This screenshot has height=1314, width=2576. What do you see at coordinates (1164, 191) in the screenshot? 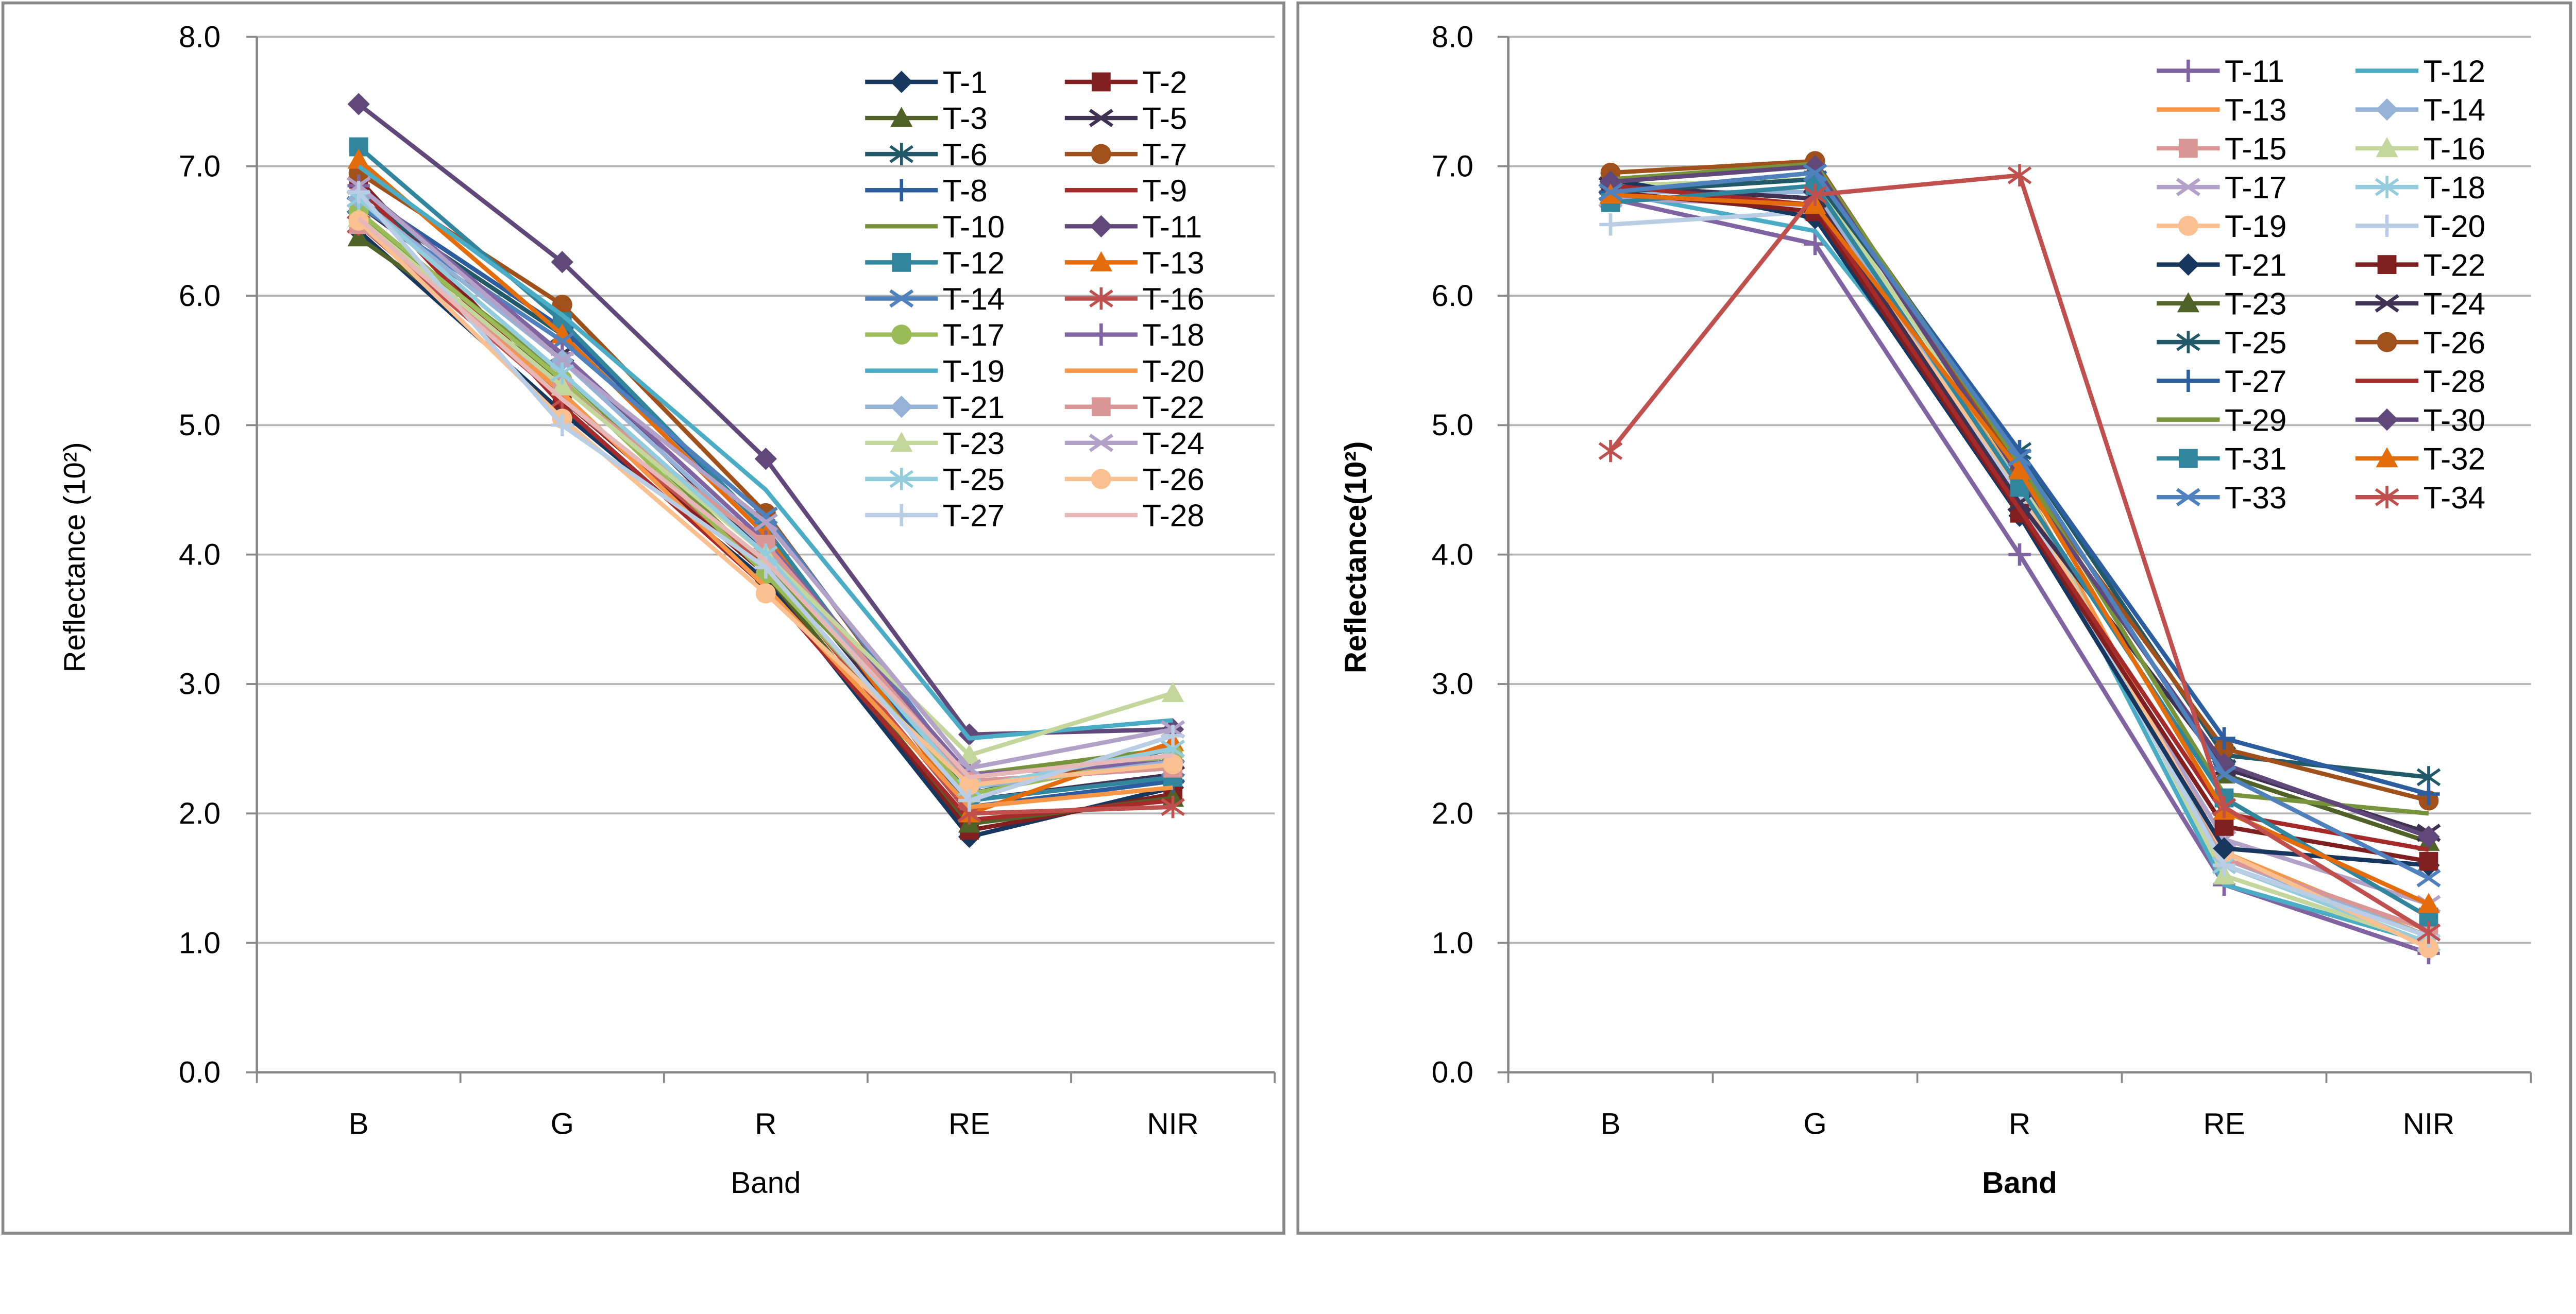
I see `legend-label: T-9` at bounding box center [1164, 191].